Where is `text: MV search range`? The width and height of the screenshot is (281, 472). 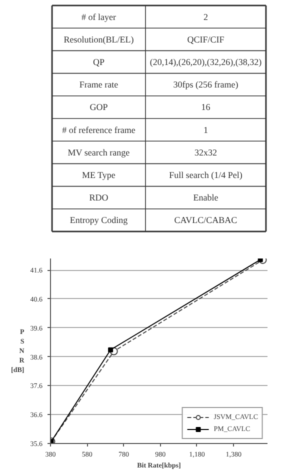 text: MV search range is located at coordinates (99, 152).